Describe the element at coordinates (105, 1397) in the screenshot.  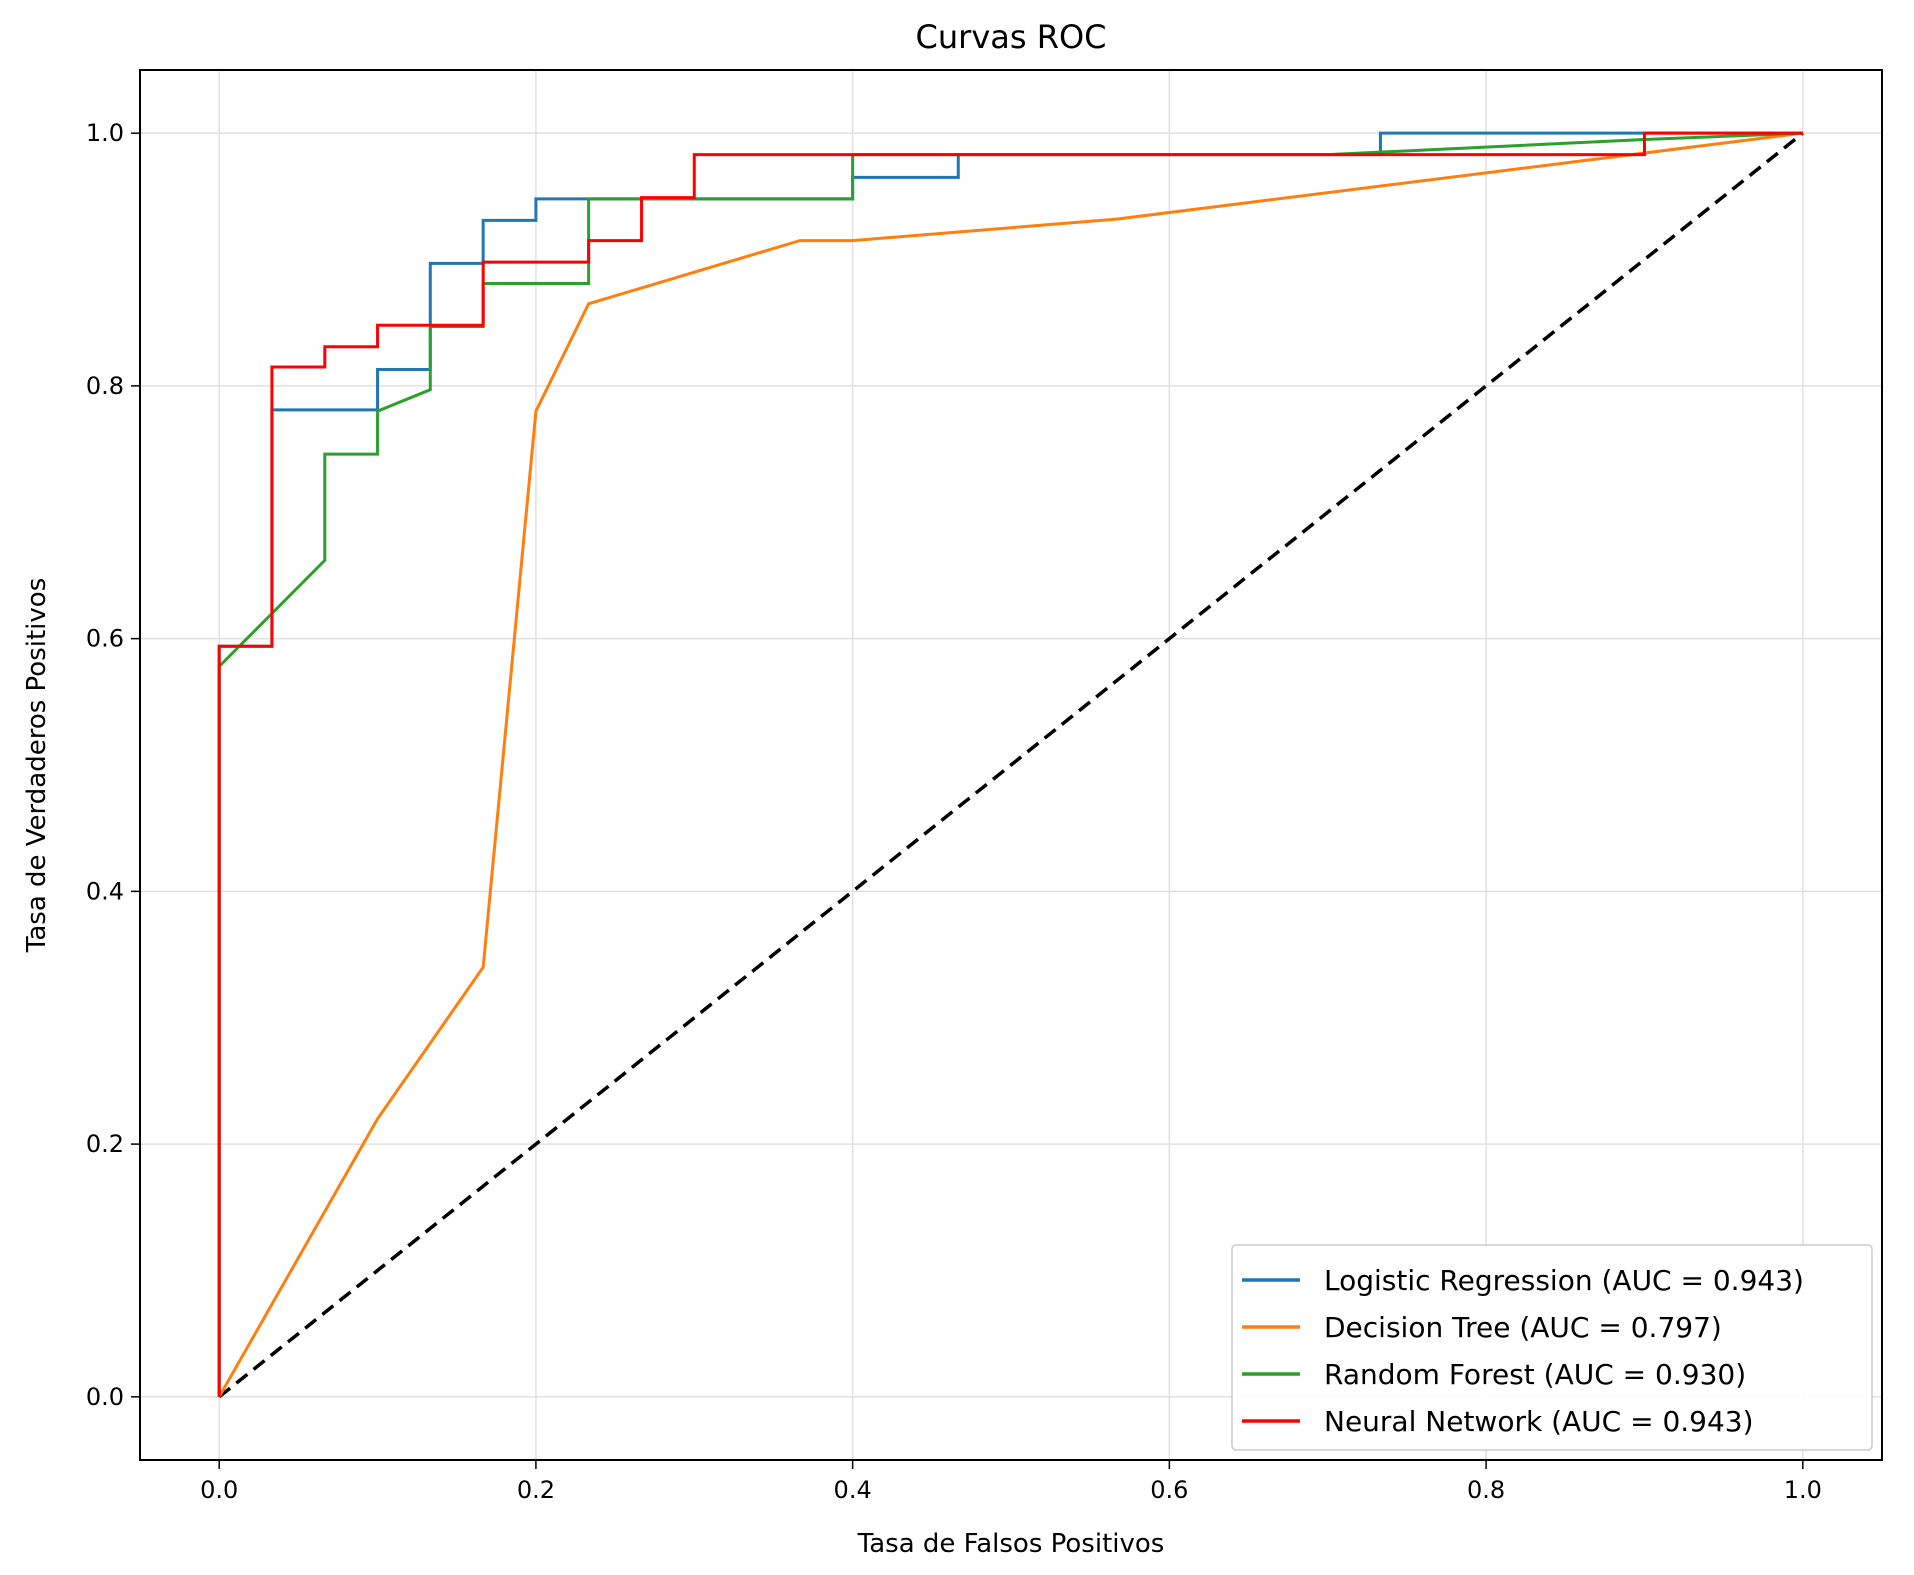
I see `y-tick-label: 0.0` at that location.